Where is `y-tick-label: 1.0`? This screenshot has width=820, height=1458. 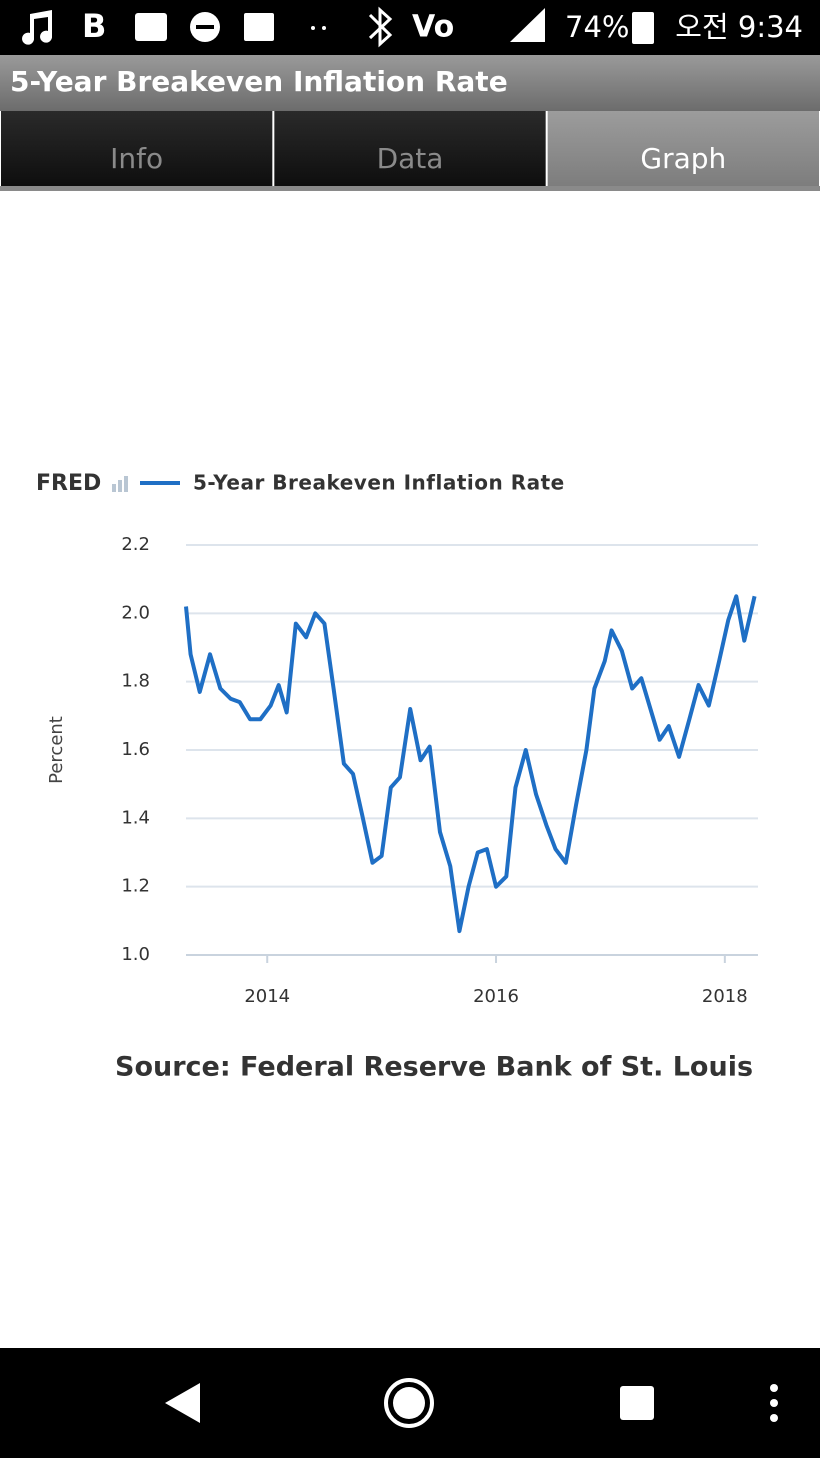 y-tick-label: 1.0 is located at coordinates (135, 954).